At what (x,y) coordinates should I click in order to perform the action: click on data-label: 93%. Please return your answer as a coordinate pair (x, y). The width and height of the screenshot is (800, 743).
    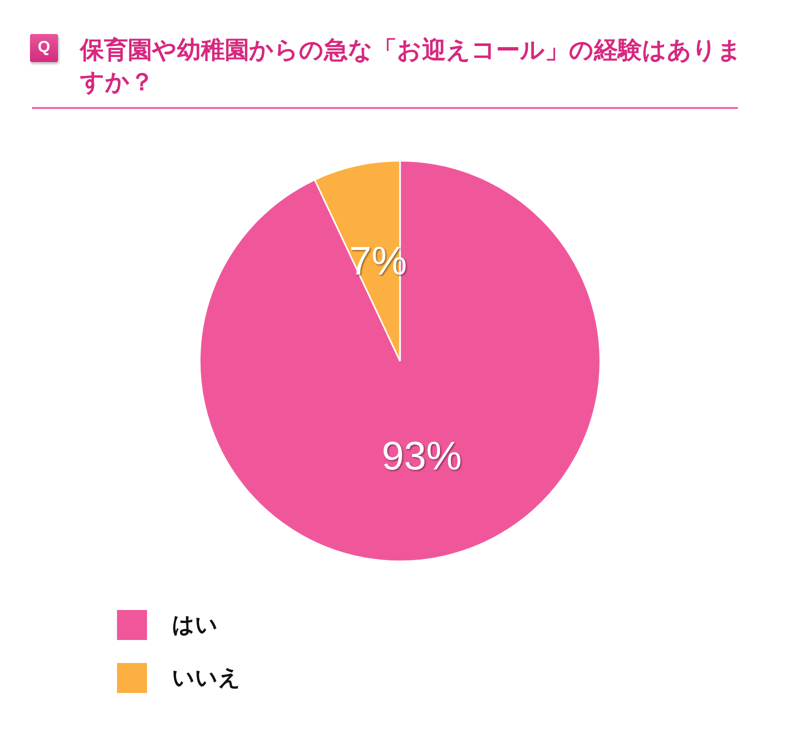
    Looking at the image, I should click on (422, 456).